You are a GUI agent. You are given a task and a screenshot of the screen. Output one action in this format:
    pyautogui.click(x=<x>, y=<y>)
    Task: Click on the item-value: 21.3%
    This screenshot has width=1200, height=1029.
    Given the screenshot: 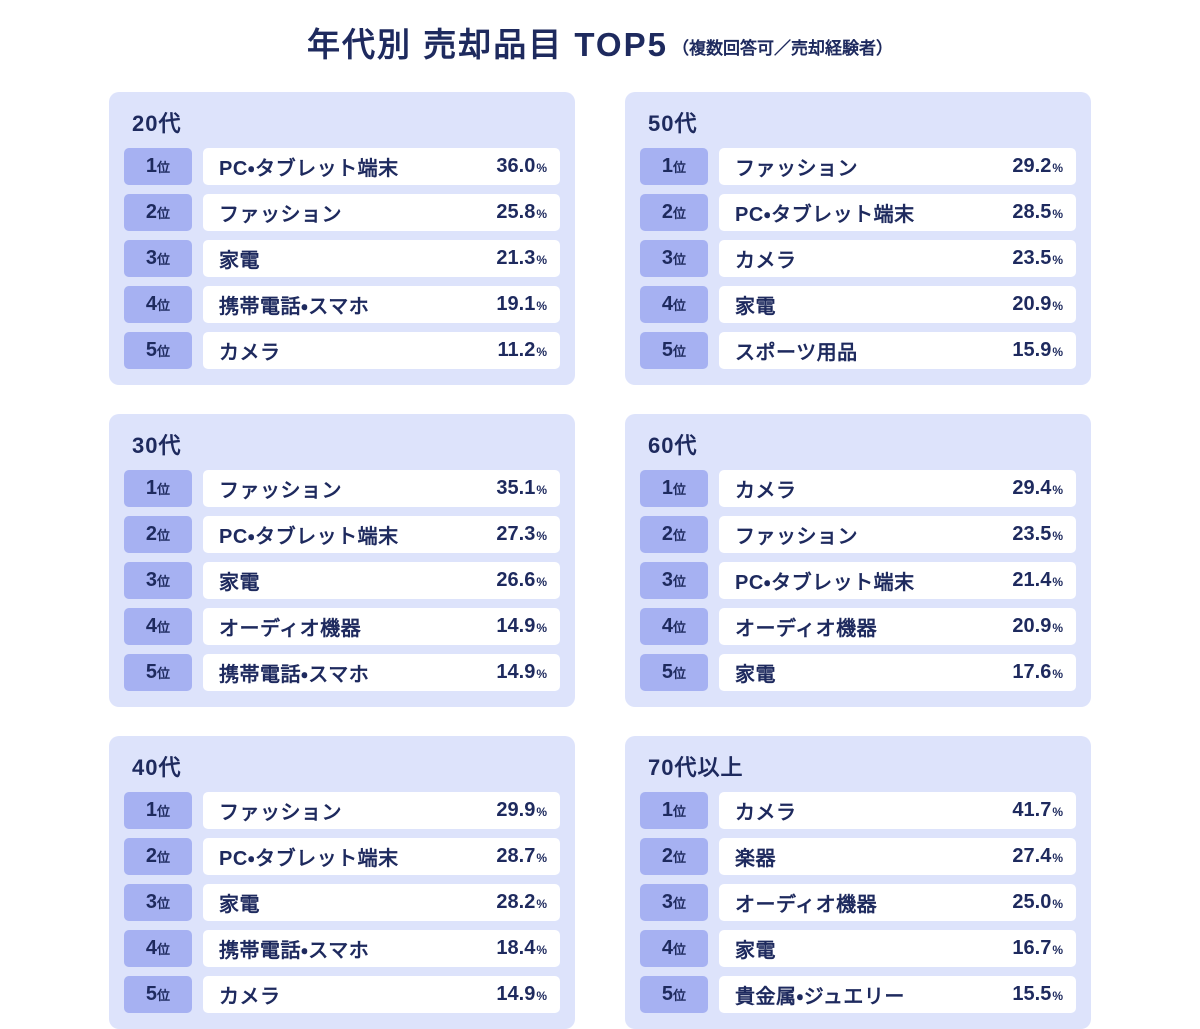 What is the action you would take?
    pyautogui.click(x=521, y=258)
    